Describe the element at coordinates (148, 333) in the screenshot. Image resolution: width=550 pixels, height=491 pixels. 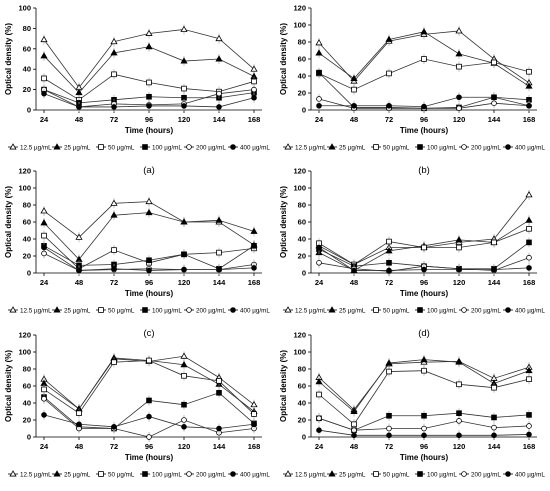
I see `panel-label: (c)` at that location.